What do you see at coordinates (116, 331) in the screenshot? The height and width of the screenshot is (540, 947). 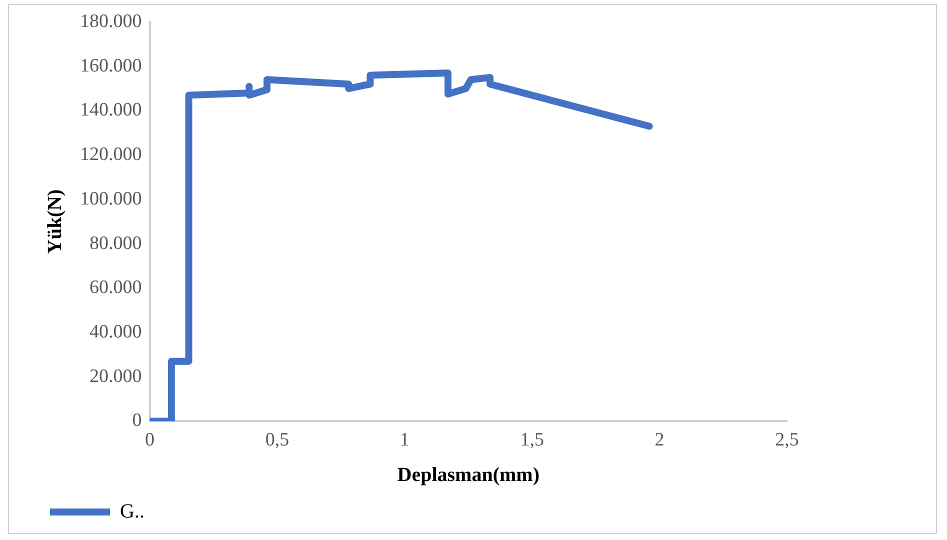 I see `y-tick-label: 40.000` at bounding box center [116, 331].